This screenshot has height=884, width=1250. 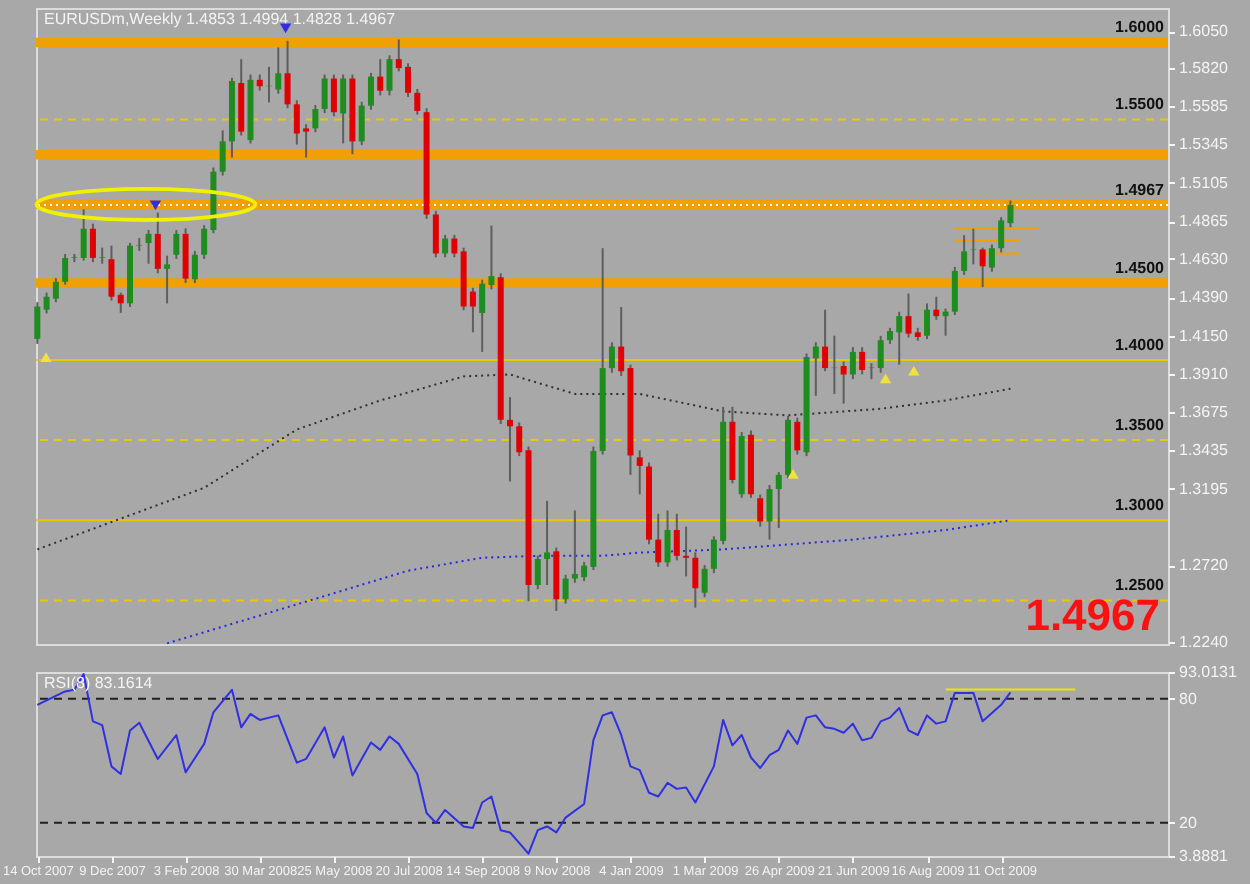 What do you see at coordinates (1204, 450) in the screenshot?
I see `y-tick-label: 1.3435` at bounding box center [1204, 450].